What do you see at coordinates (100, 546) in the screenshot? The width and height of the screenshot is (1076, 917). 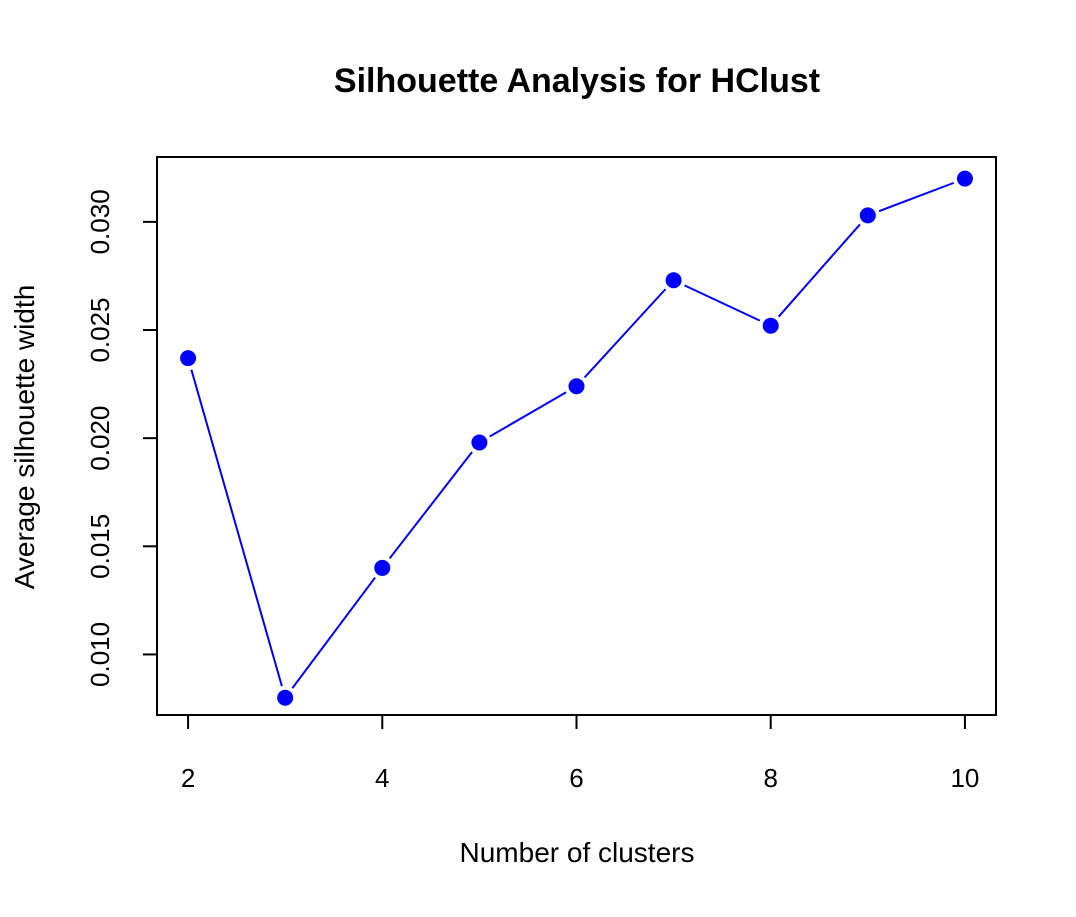 I see `y-tick-label: 0.015` at bounding box center [100, 546].